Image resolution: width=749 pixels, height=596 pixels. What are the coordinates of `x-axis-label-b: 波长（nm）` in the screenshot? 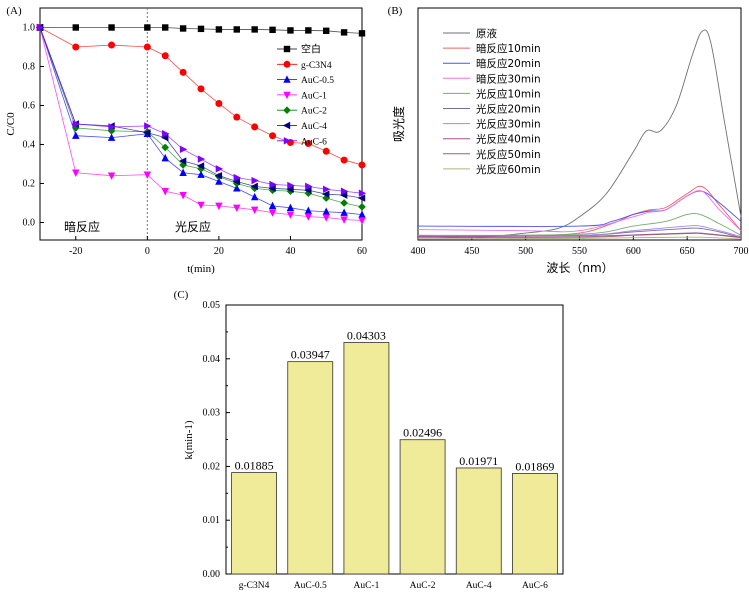 It's located at (579, 268).